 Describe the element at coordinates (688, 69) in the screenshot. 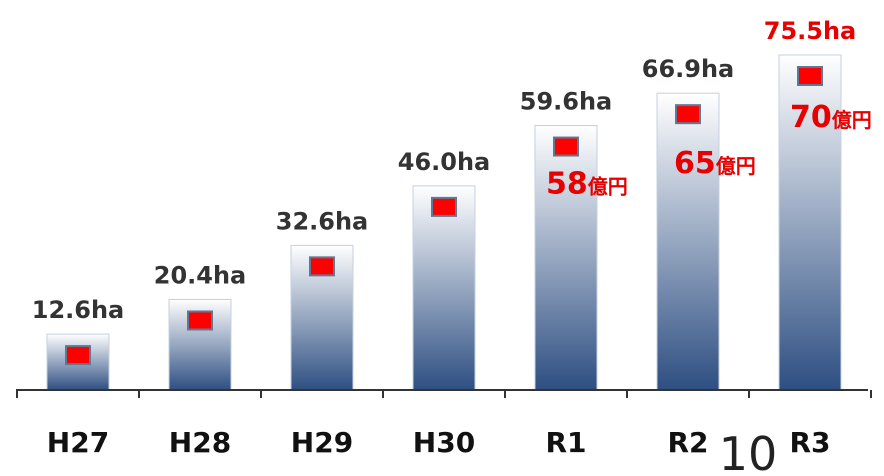

I see `value-label: 66.9ha` at that location.